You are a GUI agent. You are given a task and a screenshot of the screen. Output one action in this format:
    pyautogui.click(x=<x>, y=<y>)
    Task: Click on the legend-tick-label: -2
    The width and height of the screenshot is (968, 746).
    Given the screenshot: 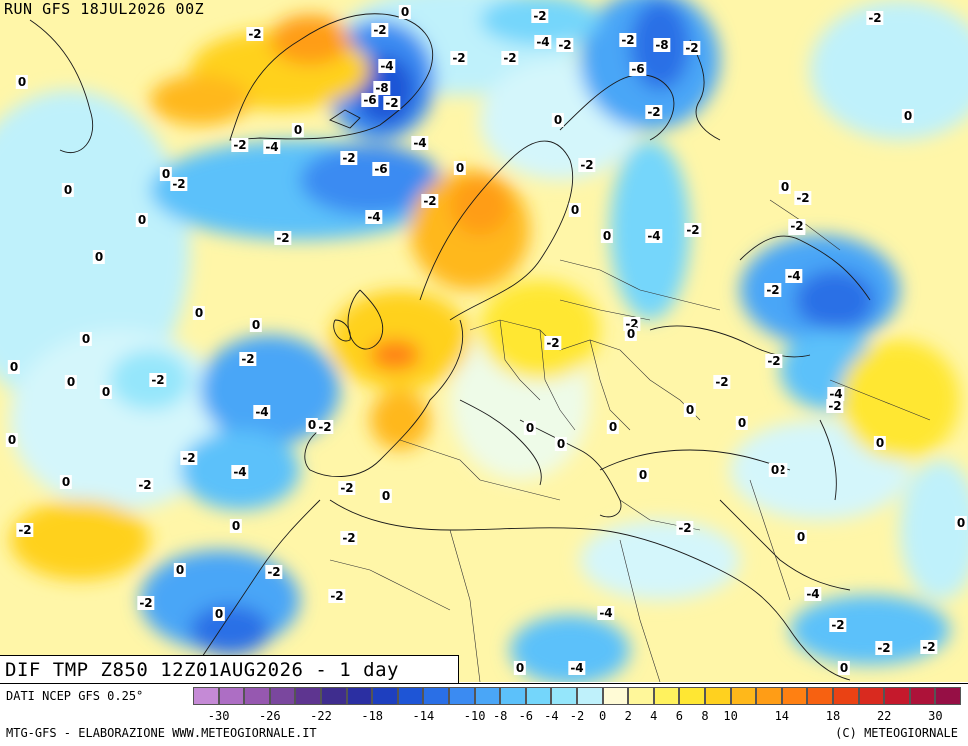 What is the action you would take?
    pyautogui.click(x=577, y=716)
    